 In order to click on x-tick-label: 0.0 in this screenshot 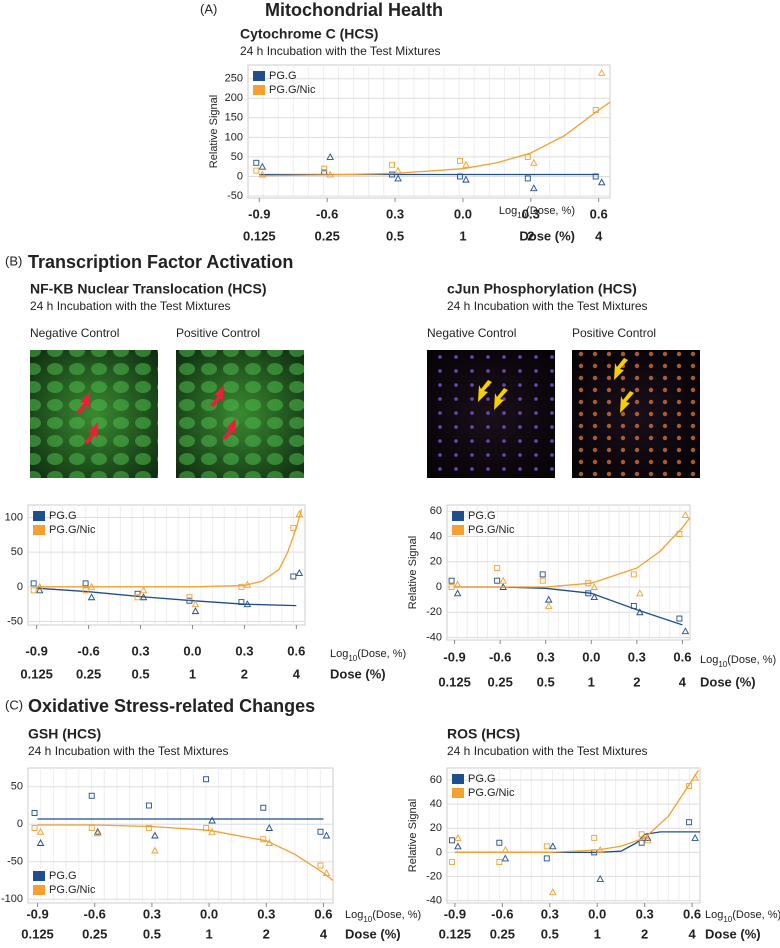, I will do `click(192, 650)`.